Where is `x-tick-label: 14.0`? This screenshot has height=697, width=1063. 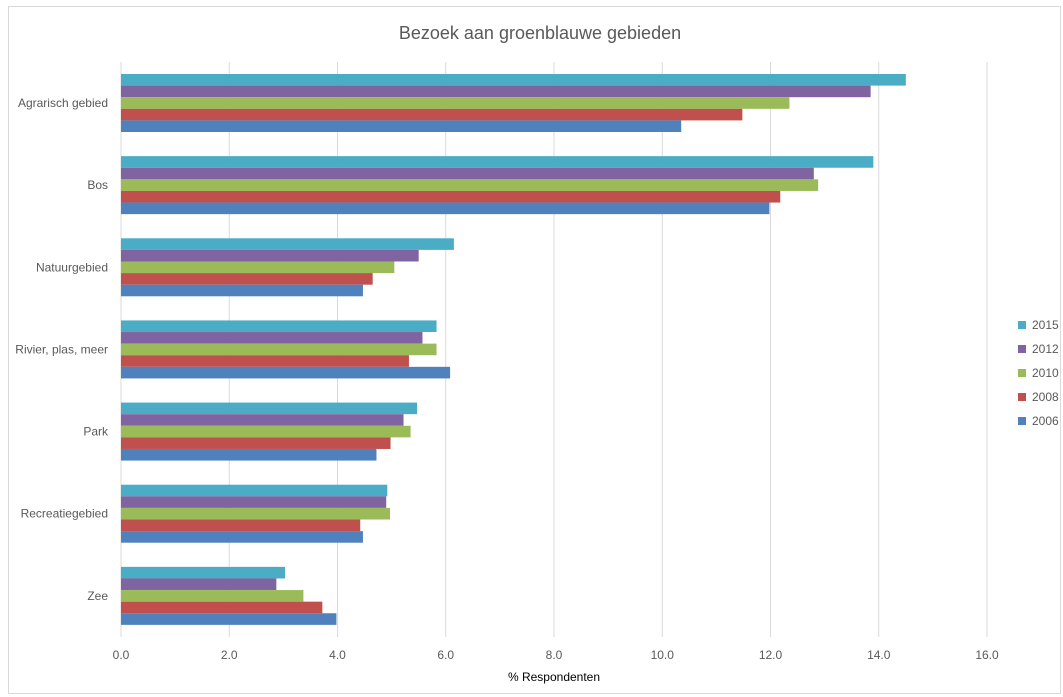
x-tick-label: 14.0 is located at coordinates (879, 655).